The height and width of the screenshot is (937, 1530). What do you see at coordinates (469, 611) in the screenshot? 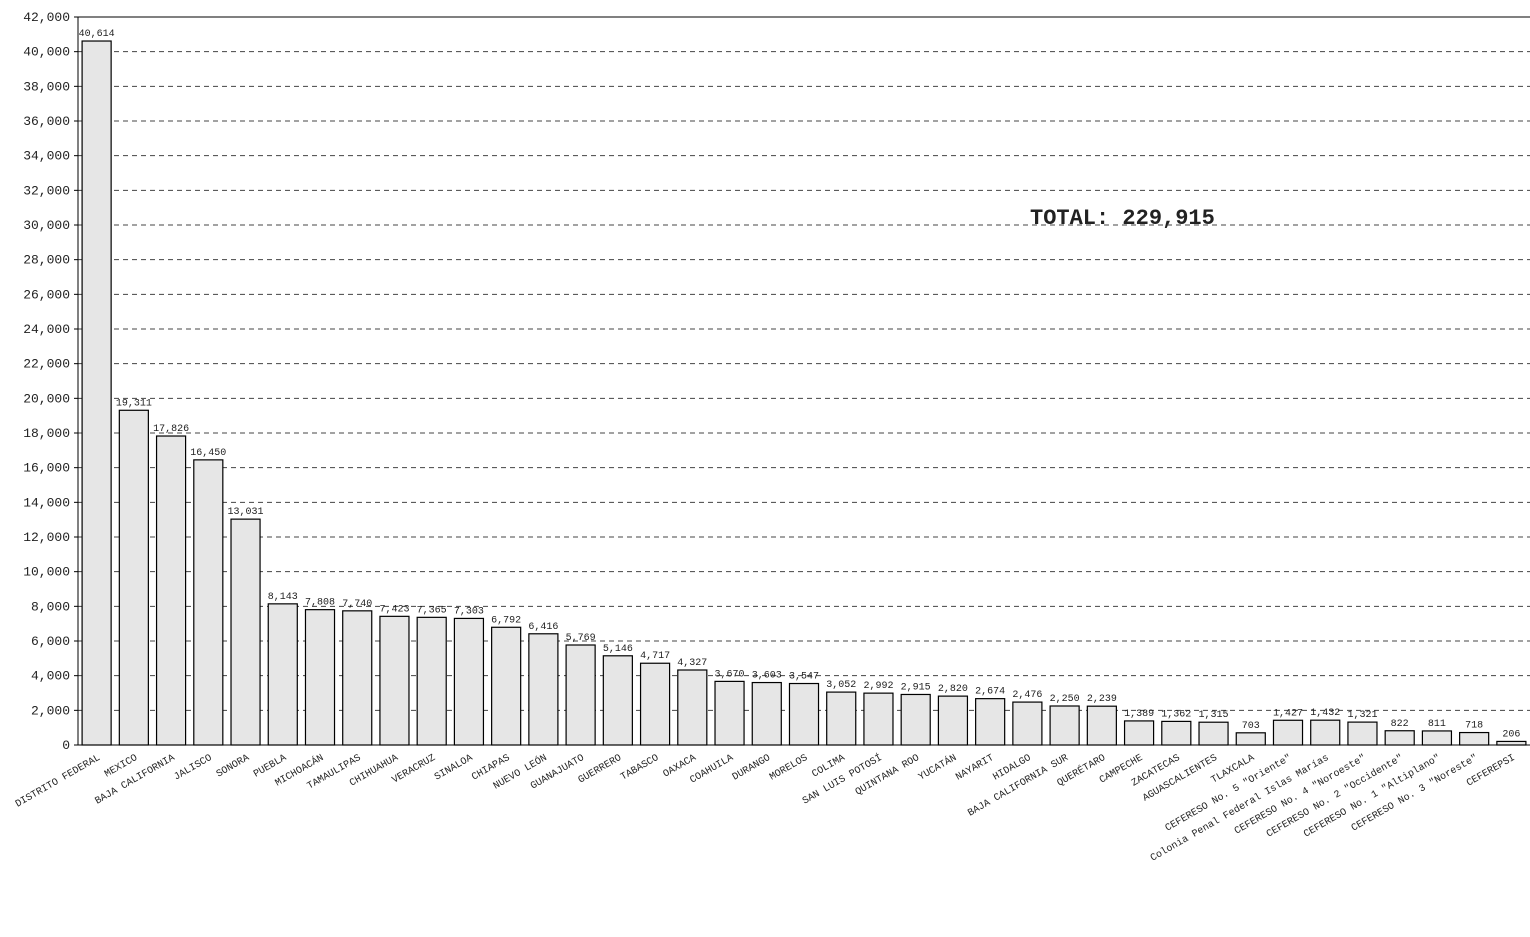
I see `value-label: 7,303` at bounding box center [469, 611].